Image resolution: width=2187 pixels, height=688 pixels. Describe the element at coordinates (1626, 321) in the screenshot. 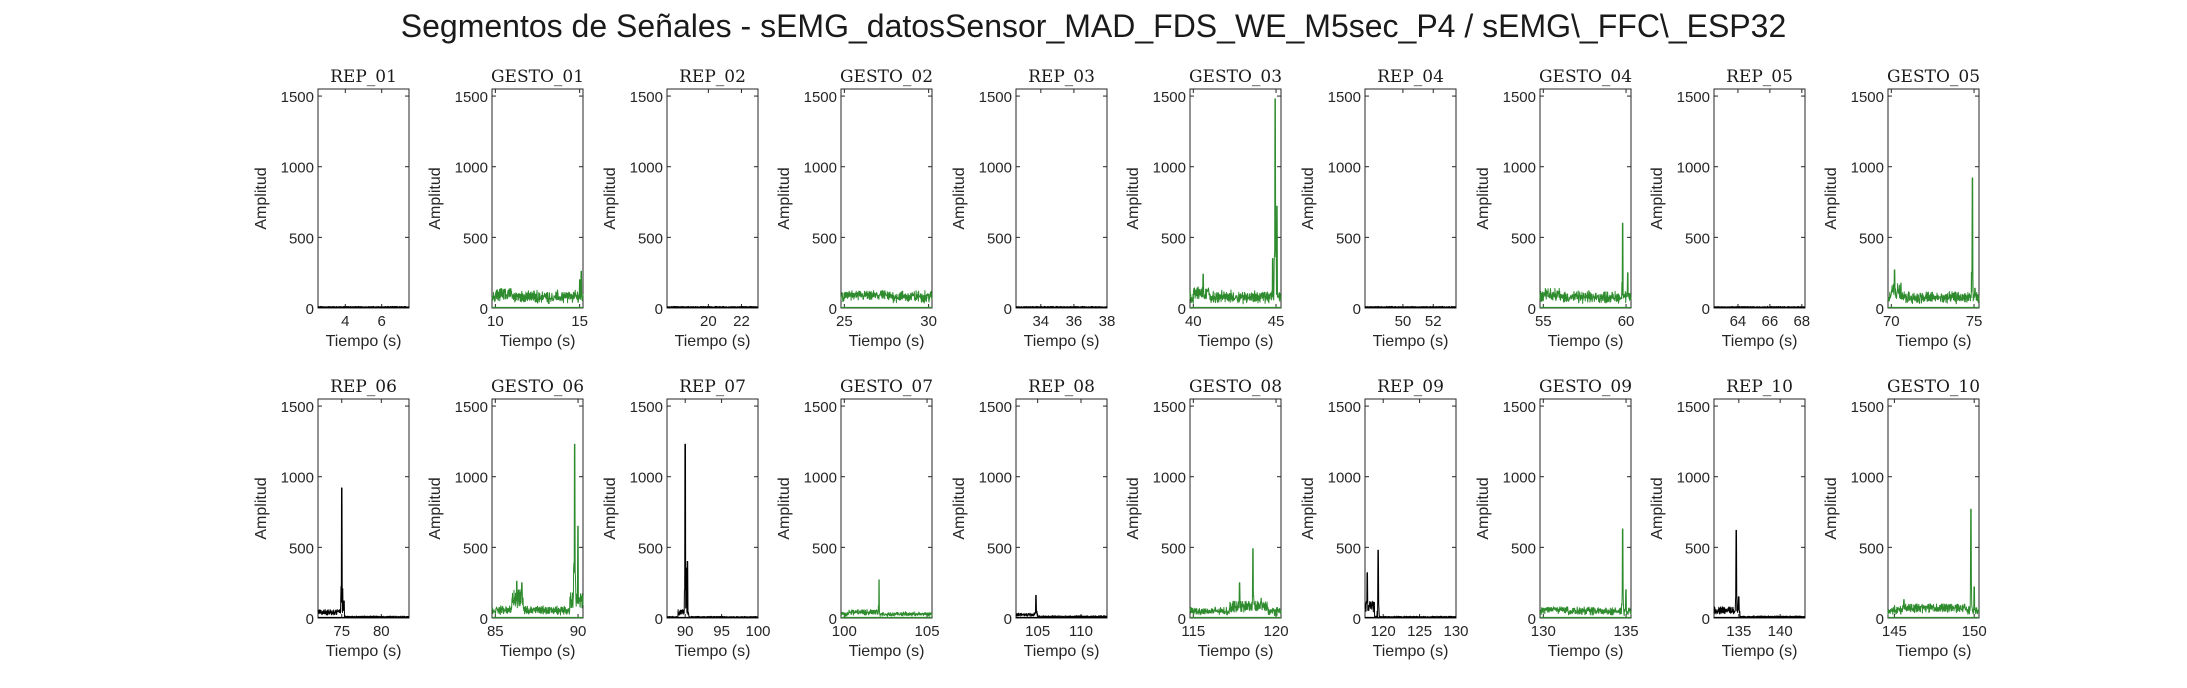

I see `x-tick-label: 60` at that location.